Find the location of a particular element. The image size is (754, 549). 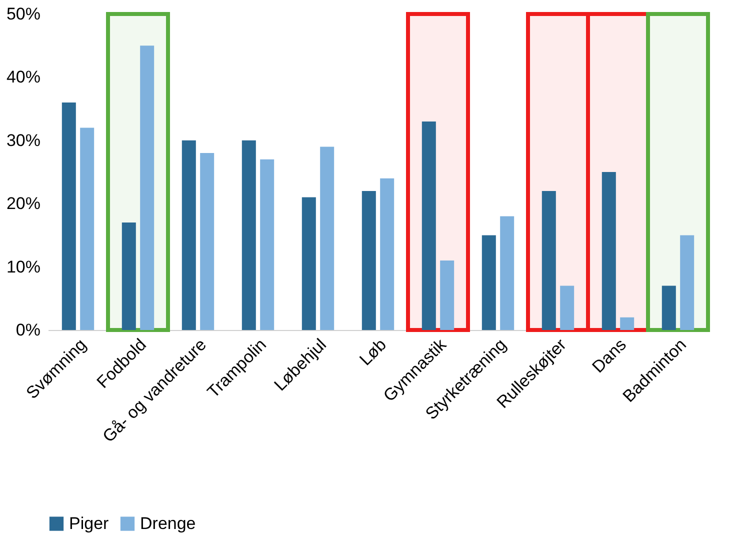

y-tick-label: 20% is located at coordinates (23, 204).